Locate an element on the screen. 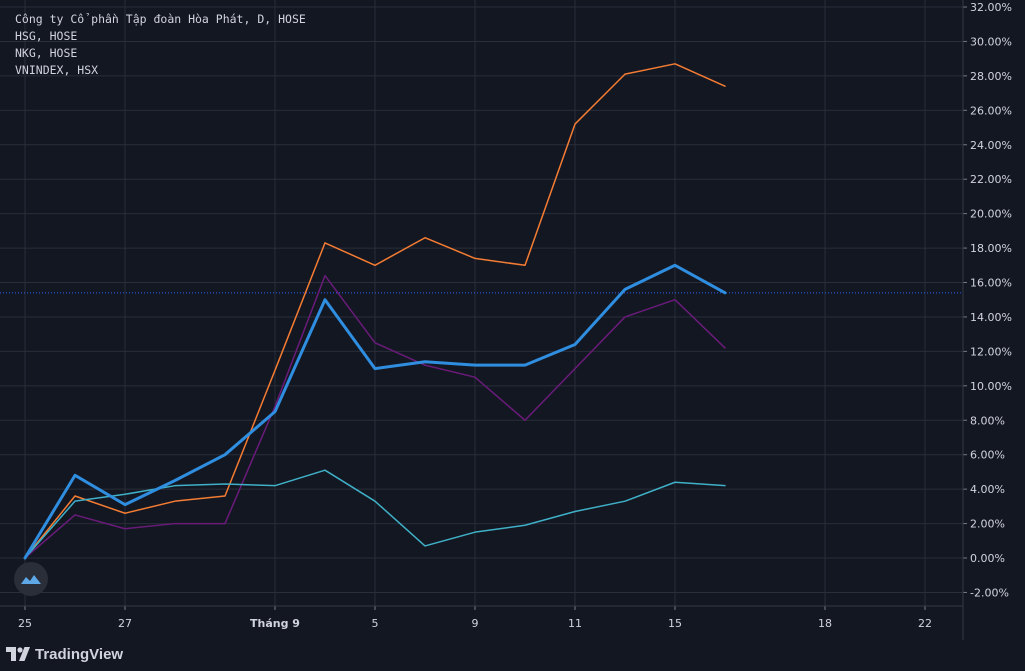 The image size is (1025, 671). x-tick-label: 25 is located at coordinates (25, 623).